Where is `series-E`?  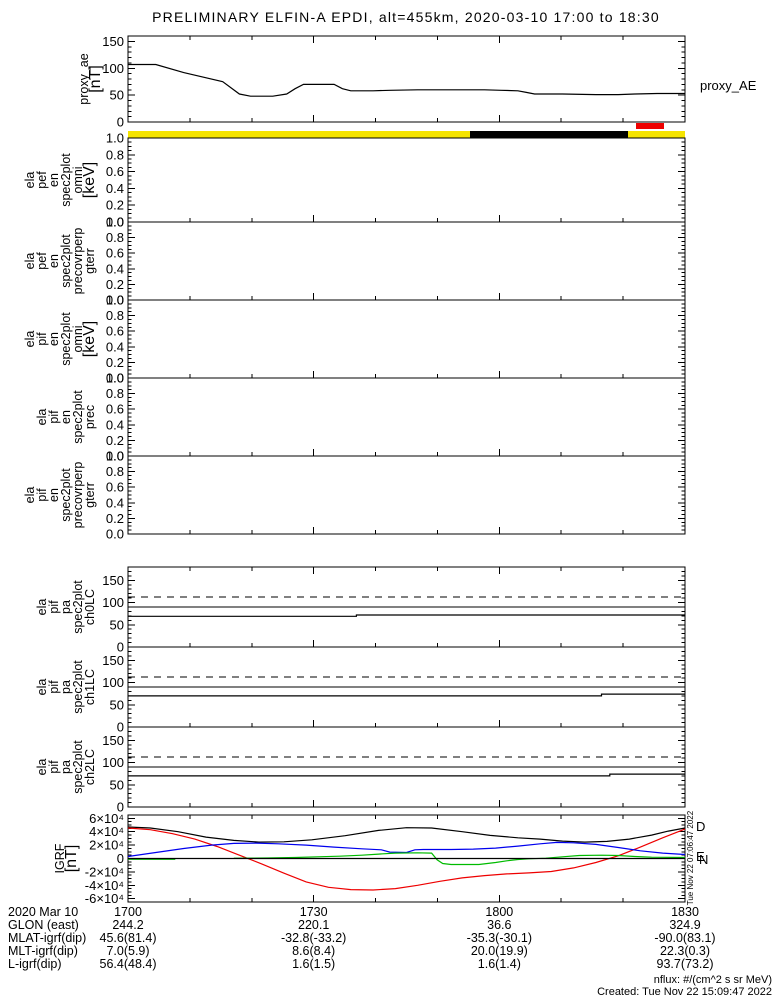
series-E is located at coordinates (459, 859).